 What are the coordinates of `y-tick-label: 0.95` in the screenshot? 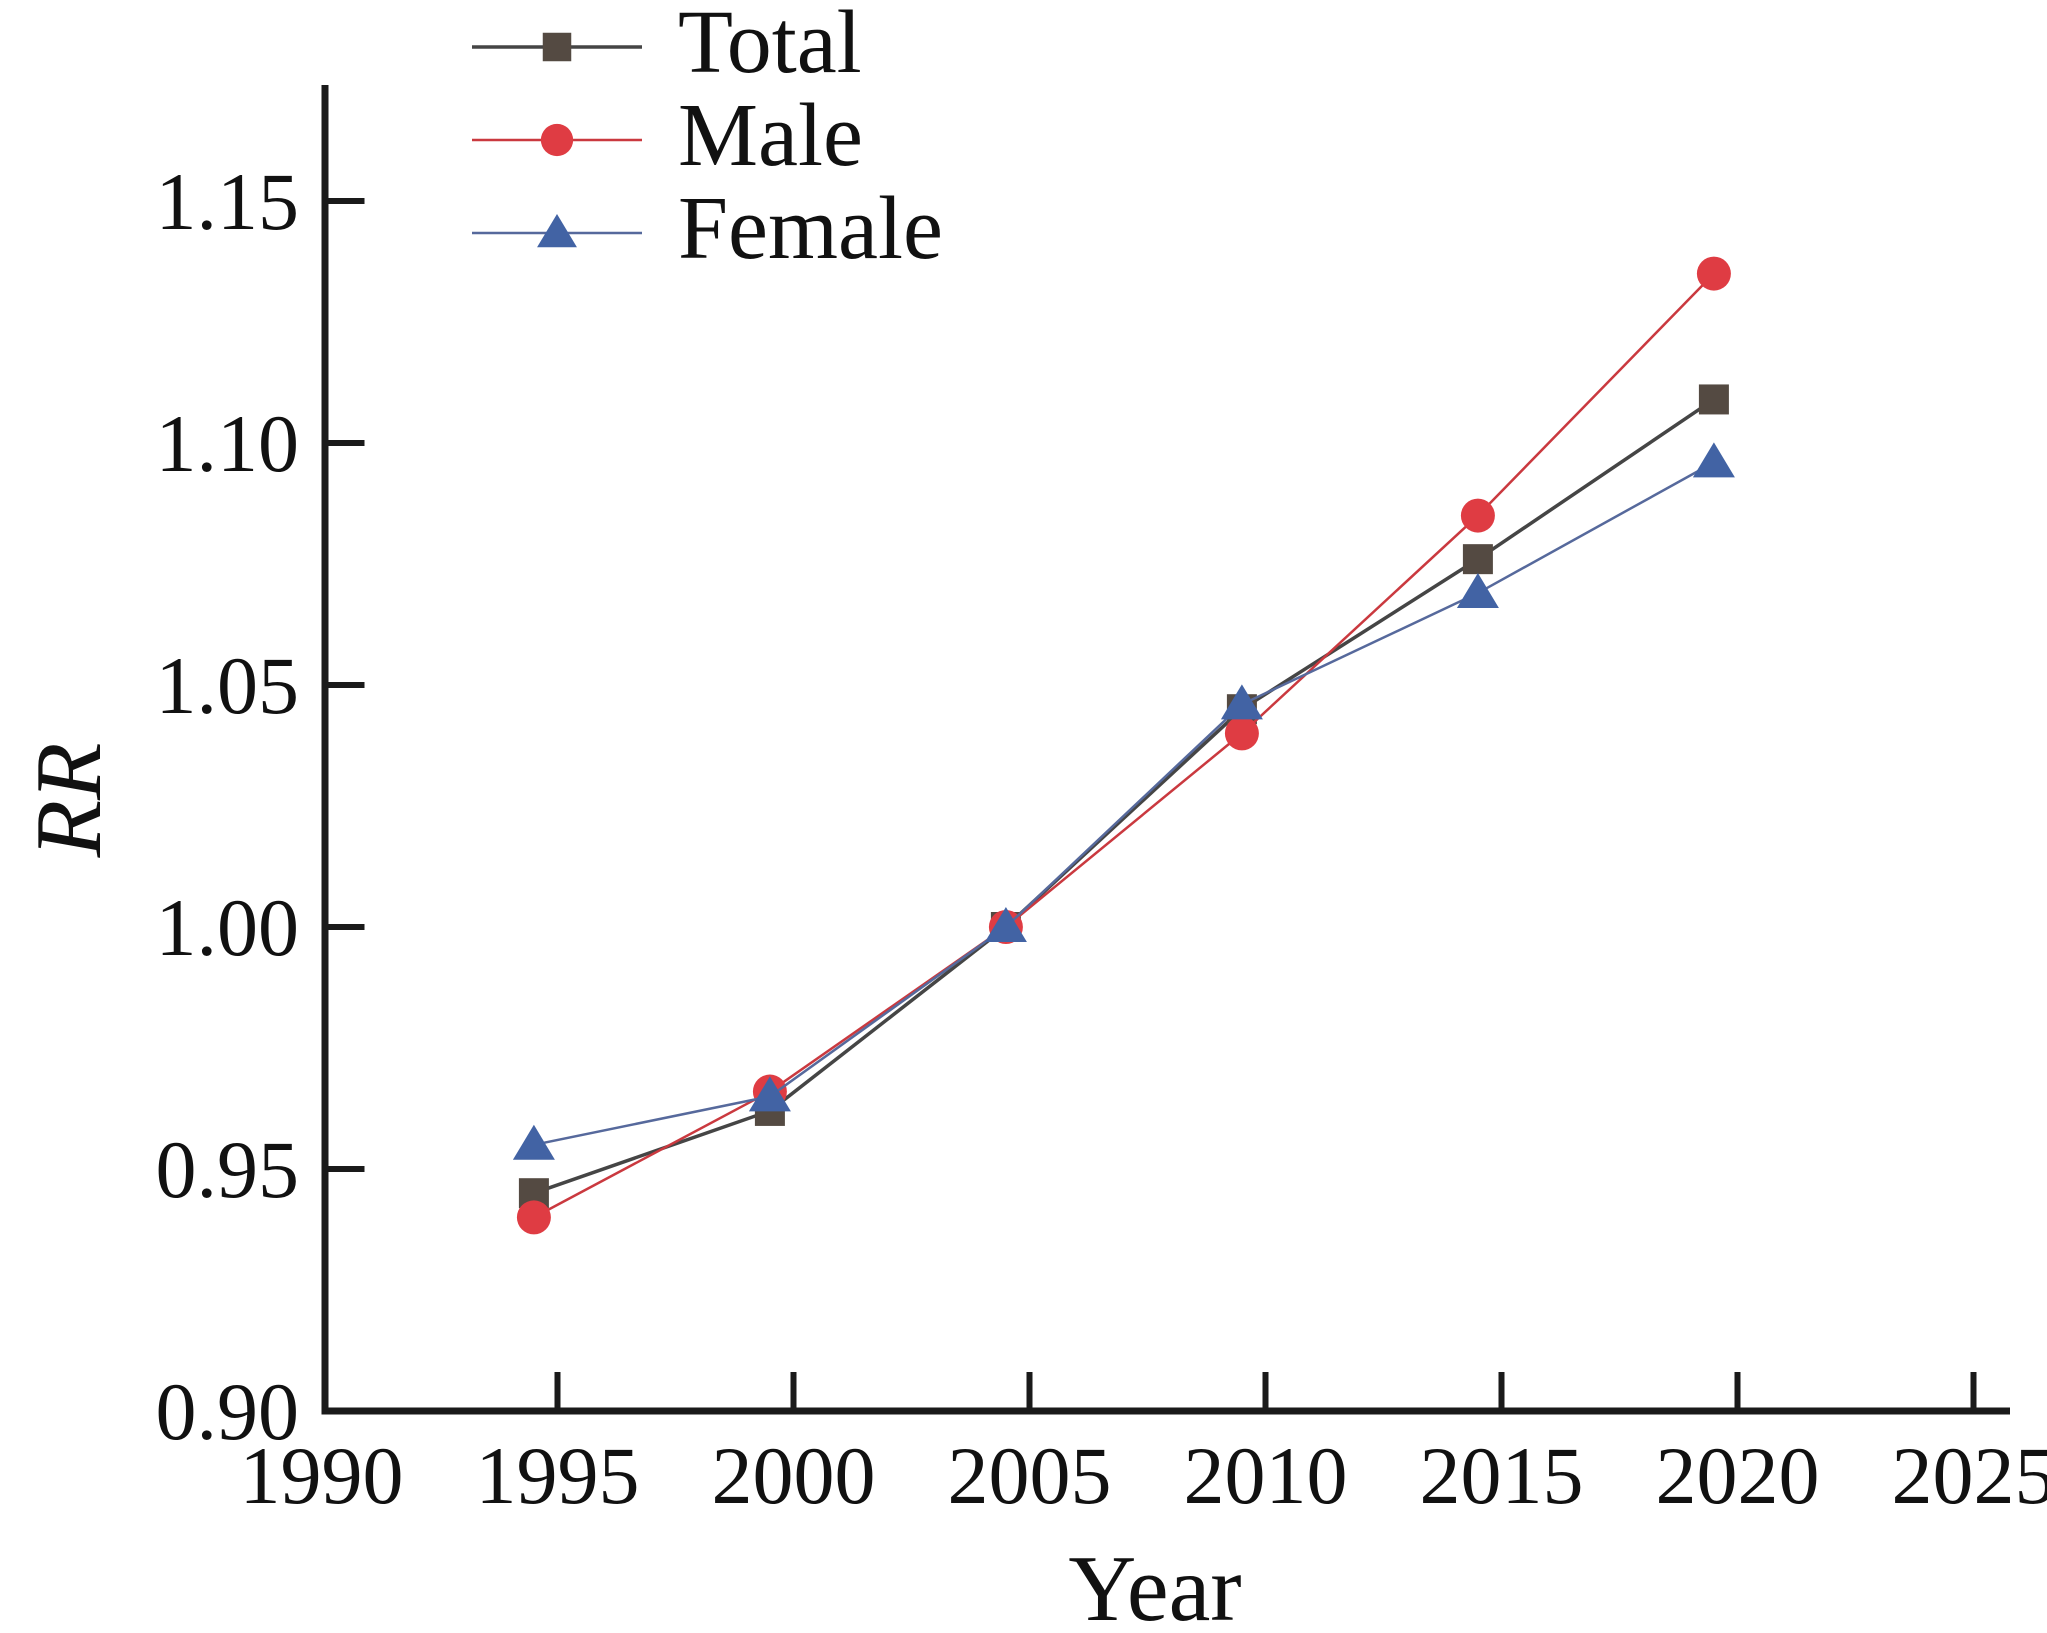 It's located at (228, 1169).